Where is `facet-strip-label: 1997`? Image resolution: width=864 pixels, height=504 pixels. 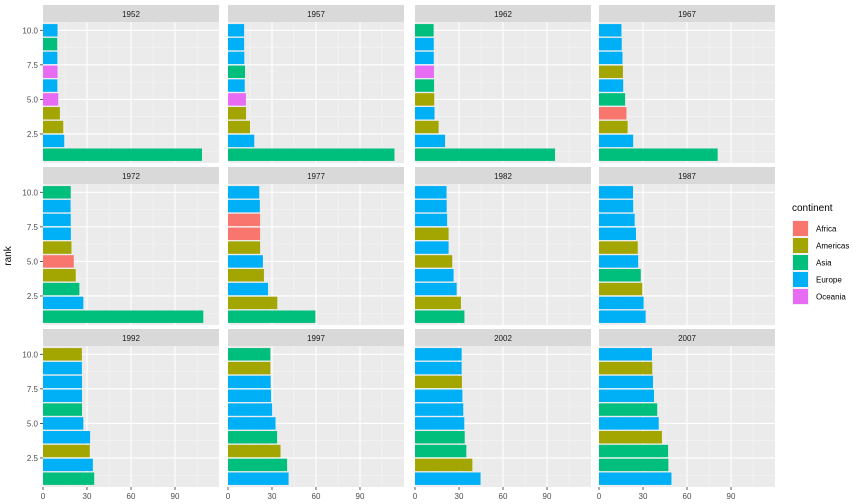 facet-strip-label: 1997 is located at coordinates (316, 338).